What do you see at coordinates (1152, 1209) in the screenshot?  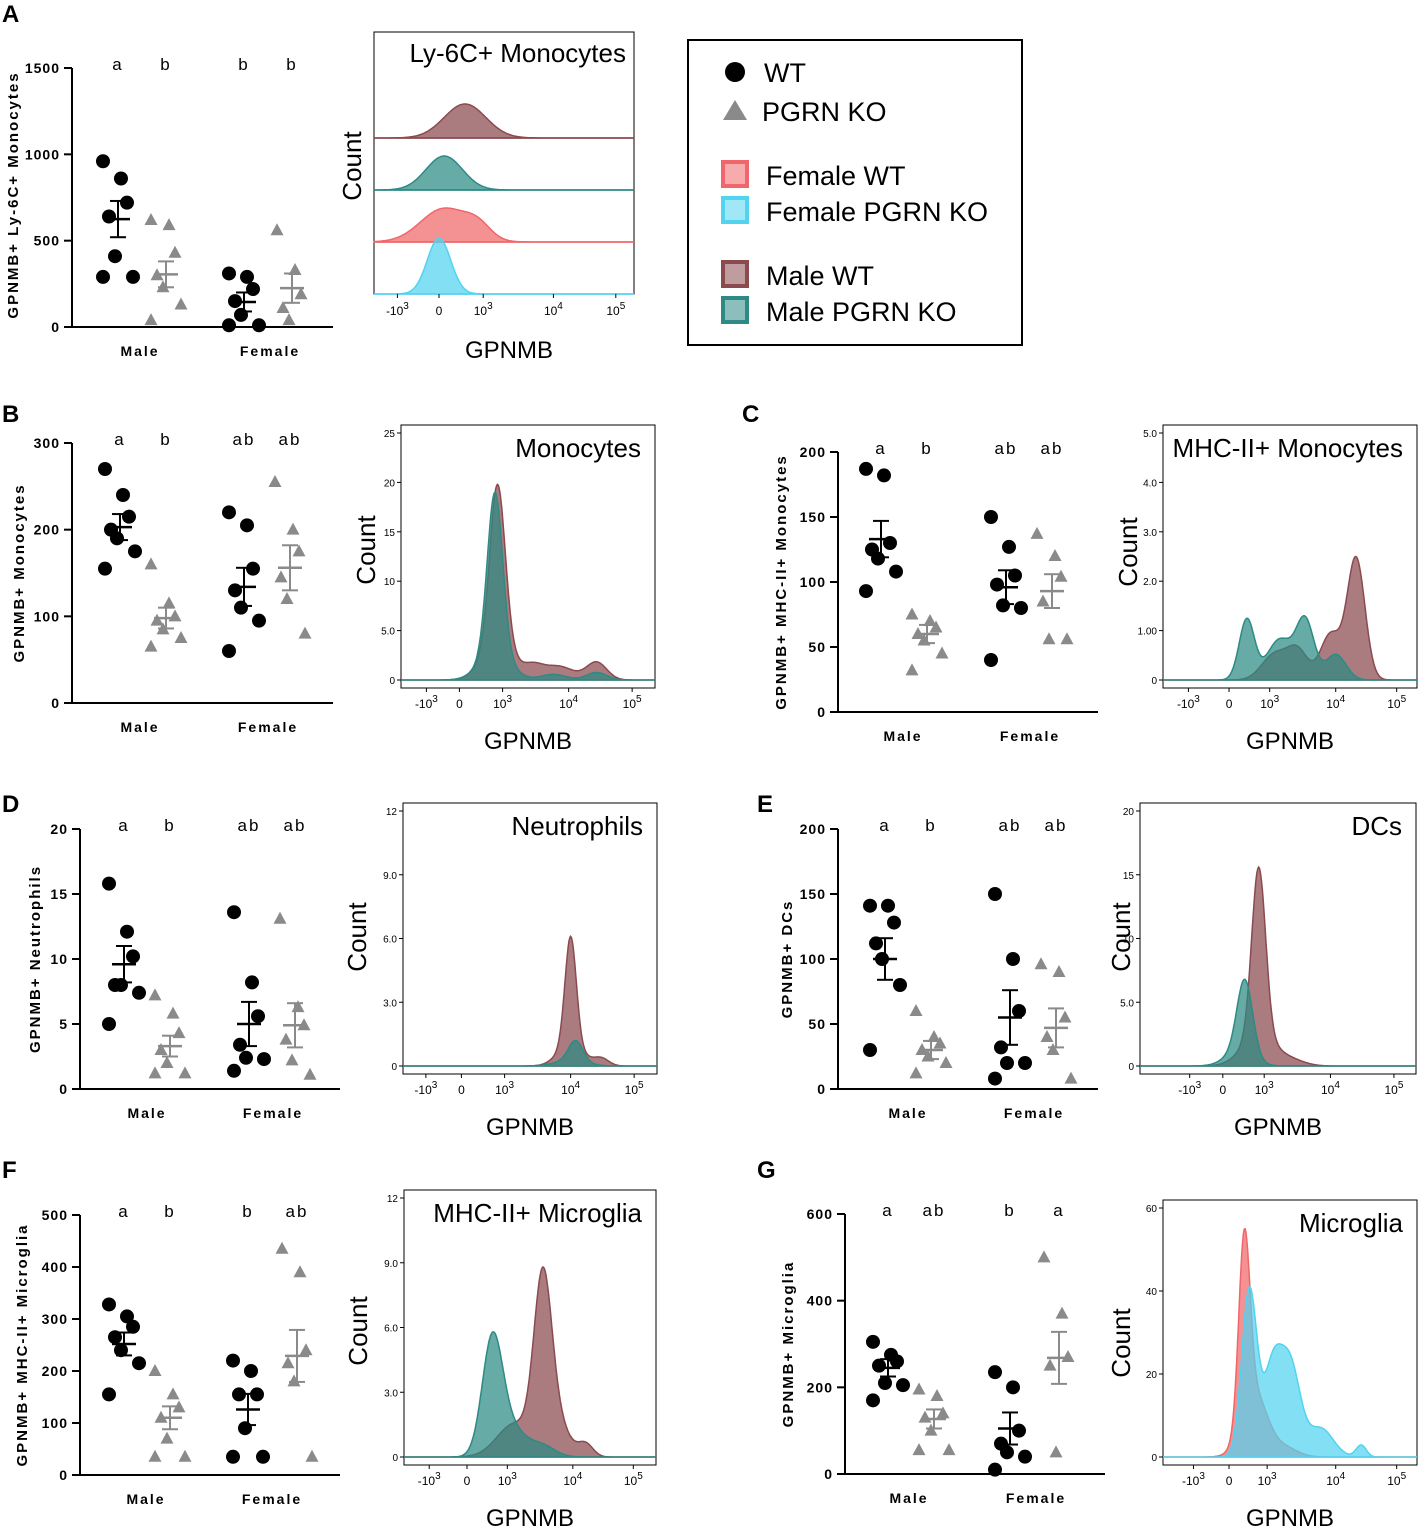 I see `y-tick-label: 60` at bounding box center [1152, 1209].